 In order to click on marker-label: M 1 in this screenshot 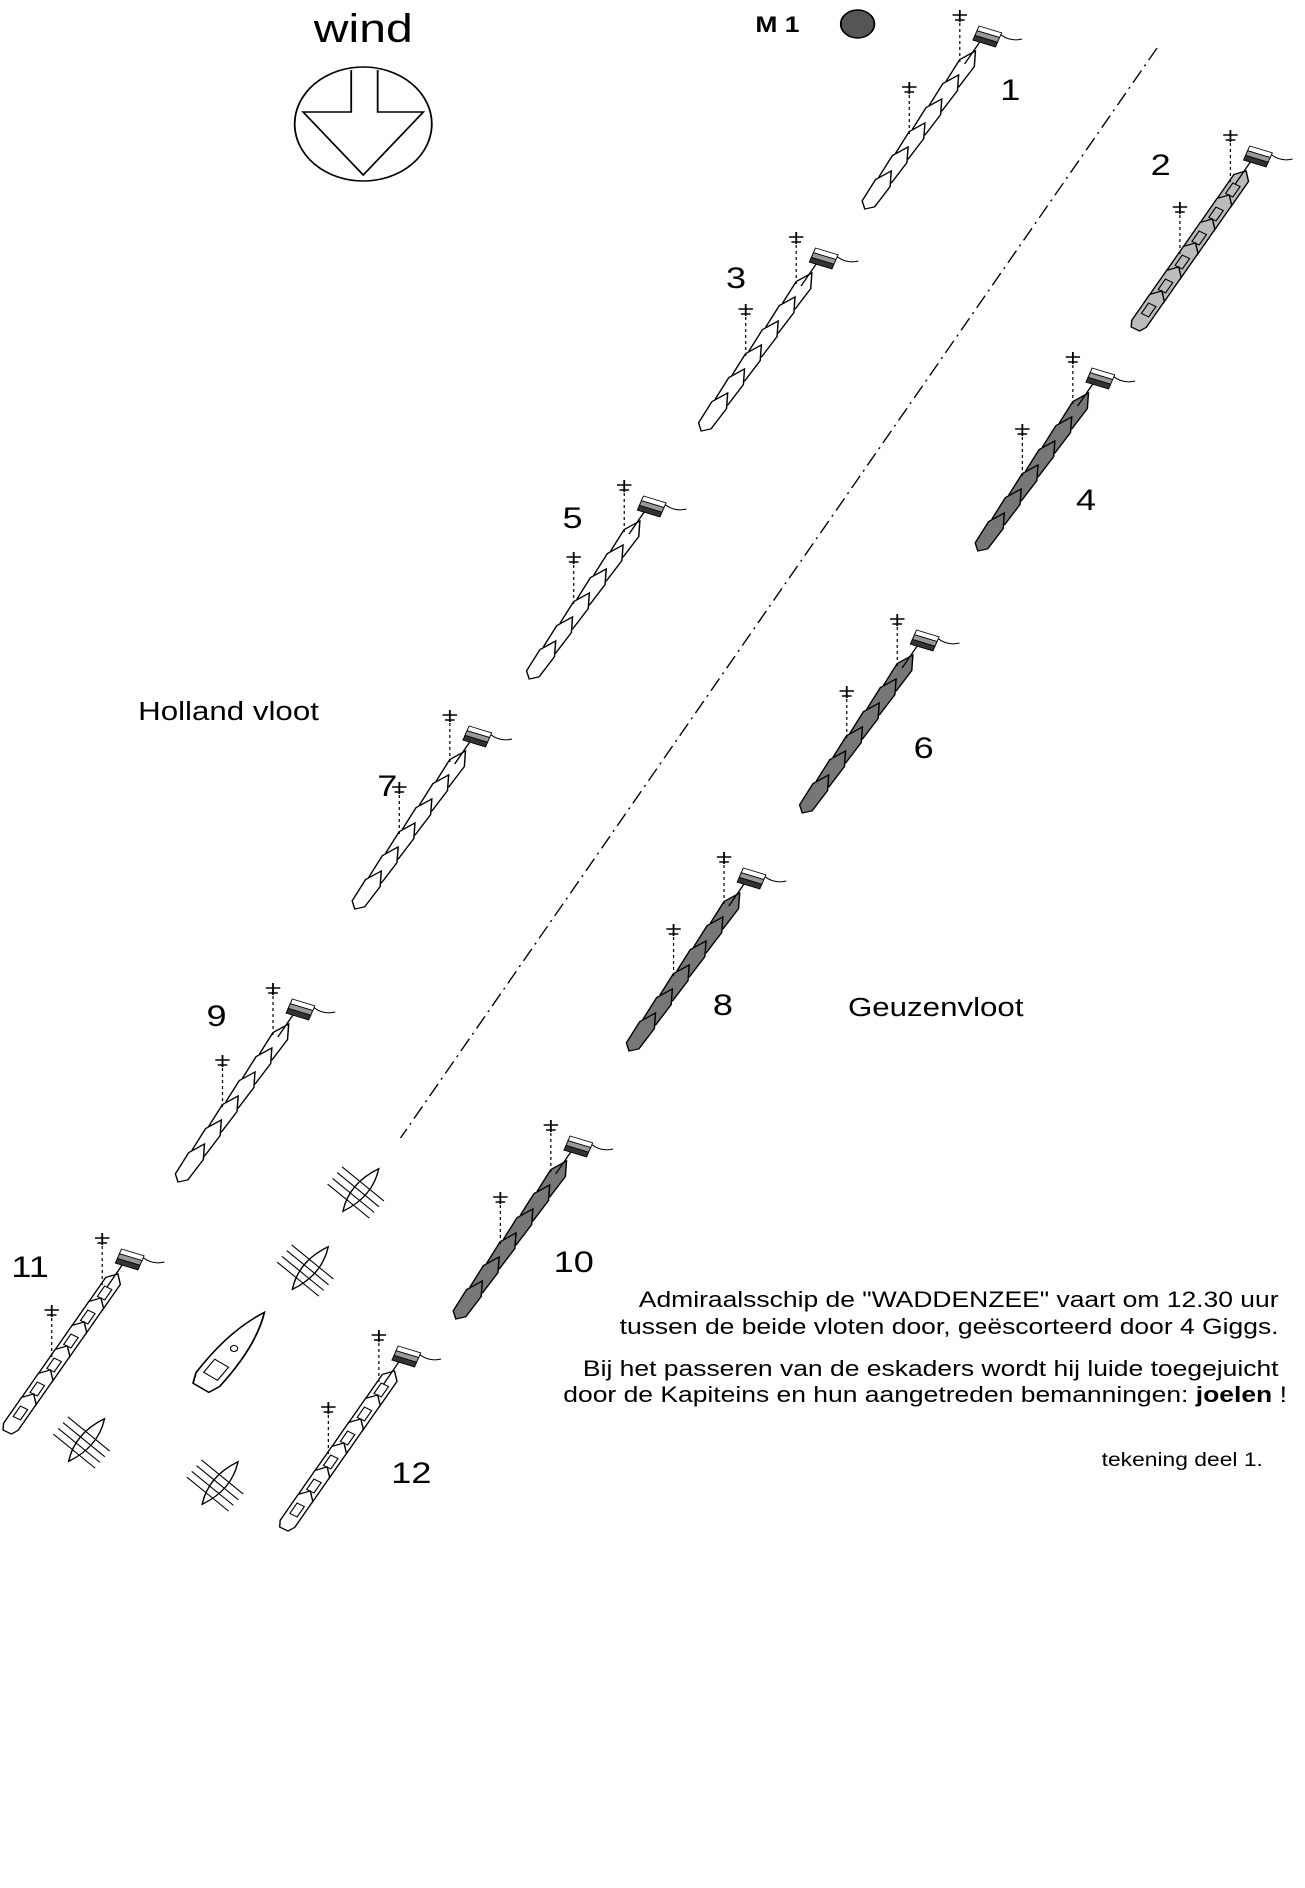, I will do `click(777, 25)`.